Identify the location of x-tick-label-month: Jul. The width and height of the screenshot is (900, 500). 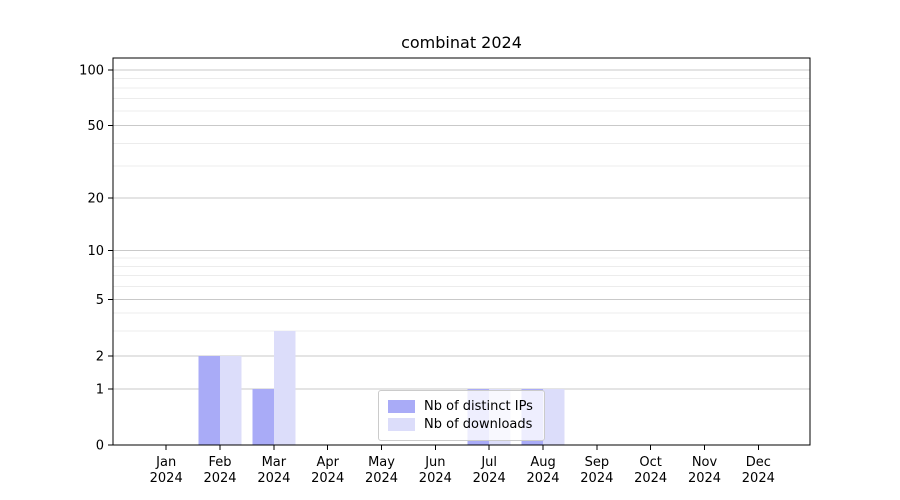
(488, 462).